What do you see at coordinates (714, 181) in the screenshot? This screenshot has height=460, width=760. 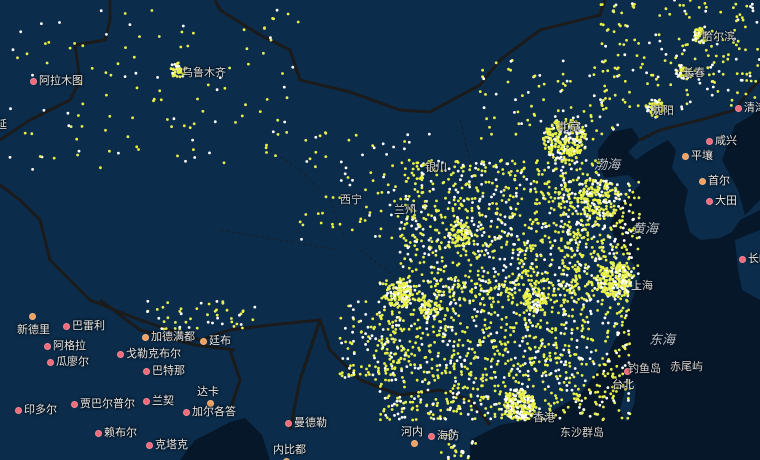 I see `city-label: 首尔` at bounding box center [714, 181].